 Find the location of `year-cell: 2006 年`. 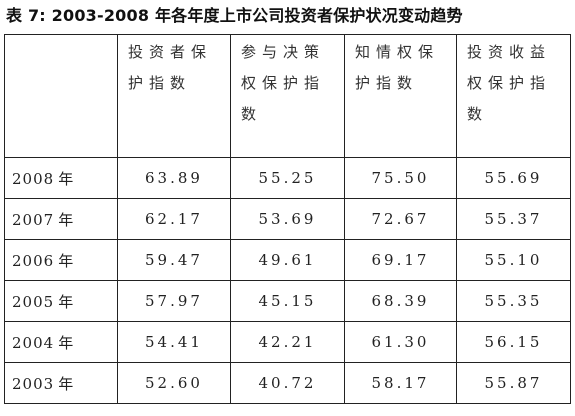

year-cell: 2006 年 is located at coordinates (61, 260).